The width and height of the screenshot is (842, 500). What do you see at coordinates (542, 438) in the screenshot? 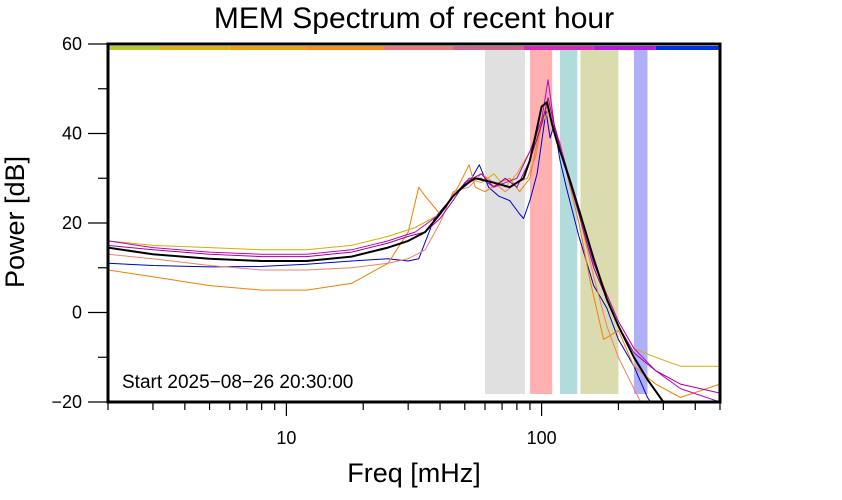
I see `x-tick-label: 100` at bounding box center [542, 438].